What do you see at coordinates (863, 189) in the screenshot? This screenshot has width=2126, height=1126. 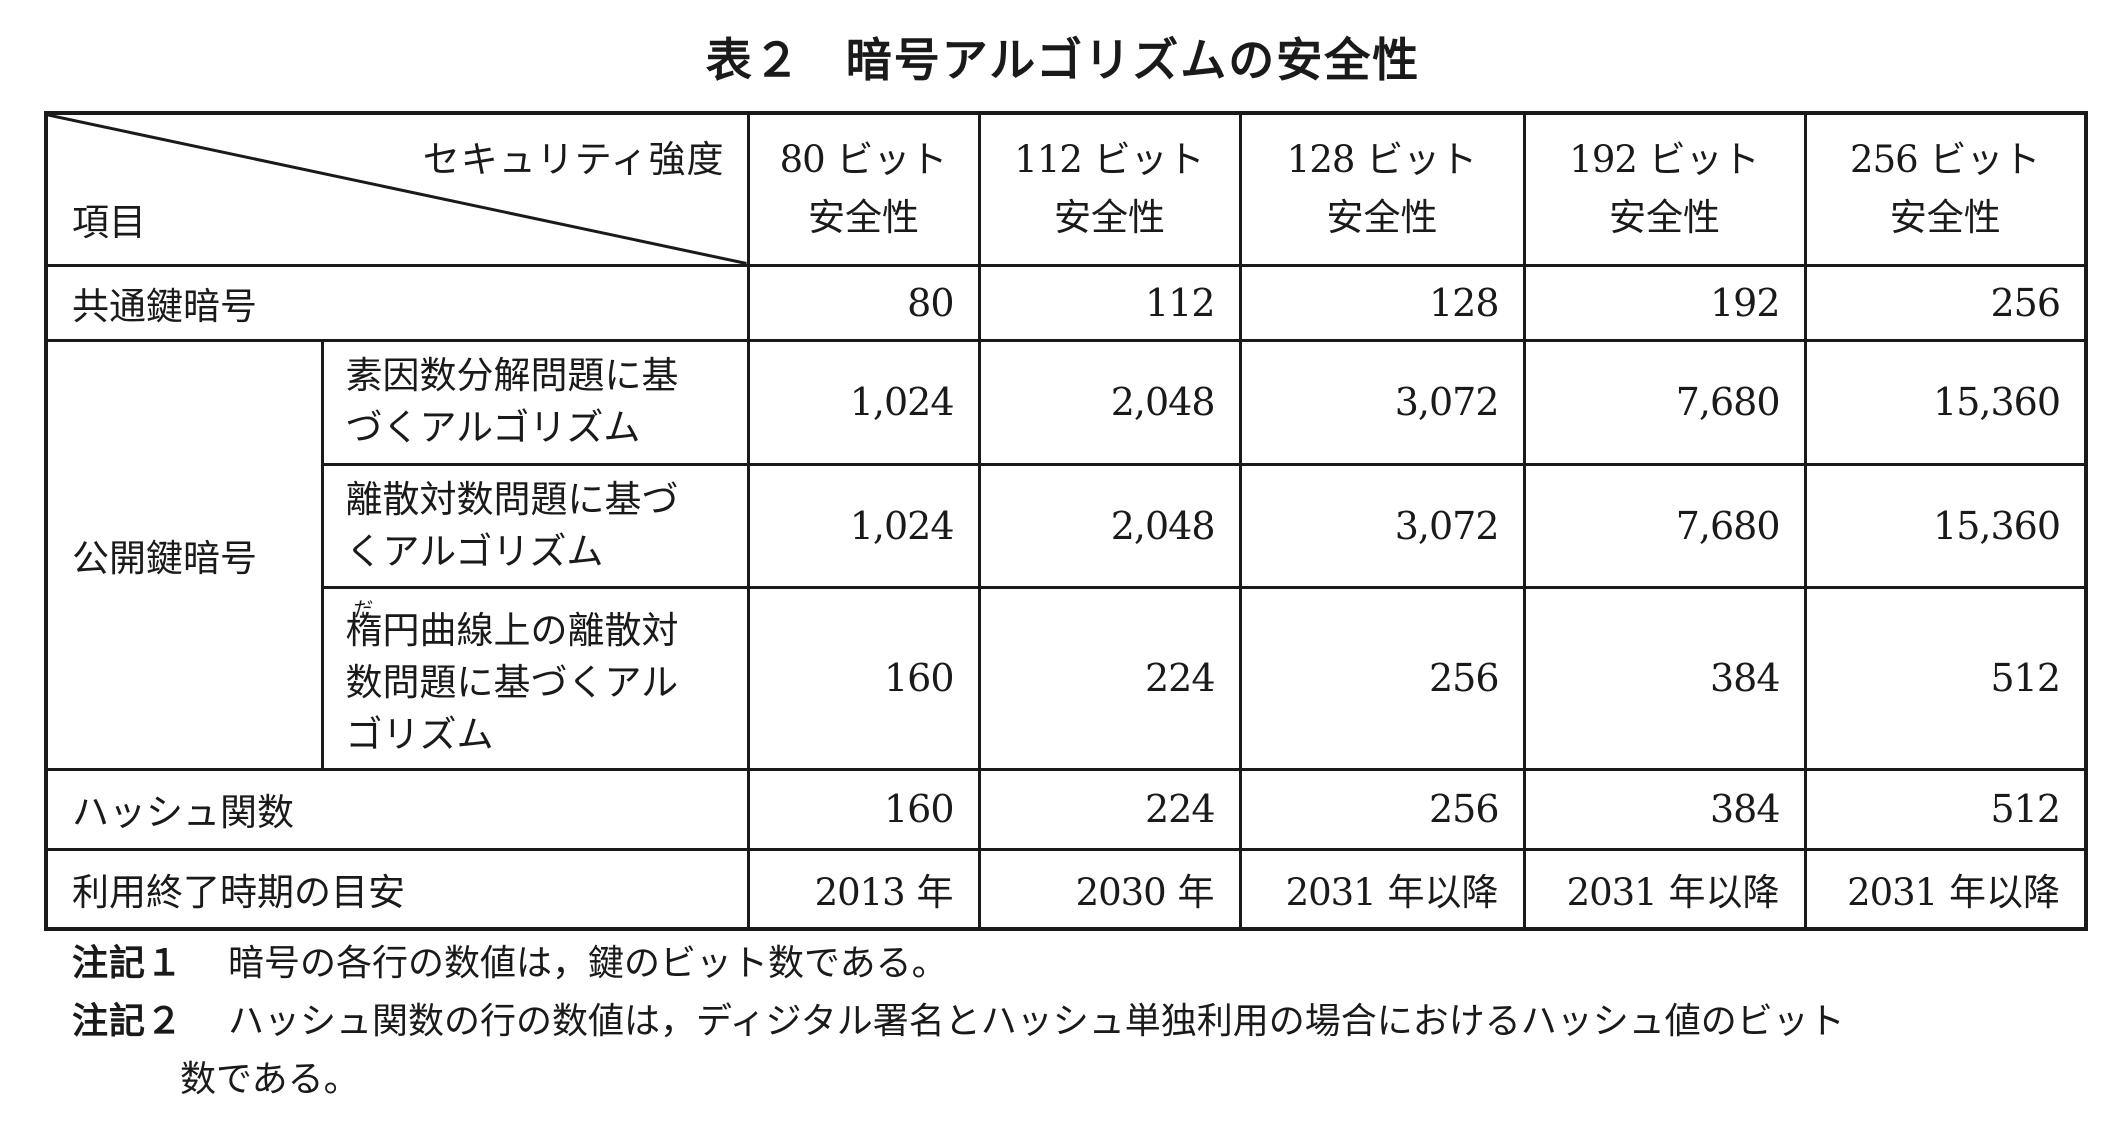 I see `column-header-80: 80 ビット 安全性` at bounding box center [863, 189].